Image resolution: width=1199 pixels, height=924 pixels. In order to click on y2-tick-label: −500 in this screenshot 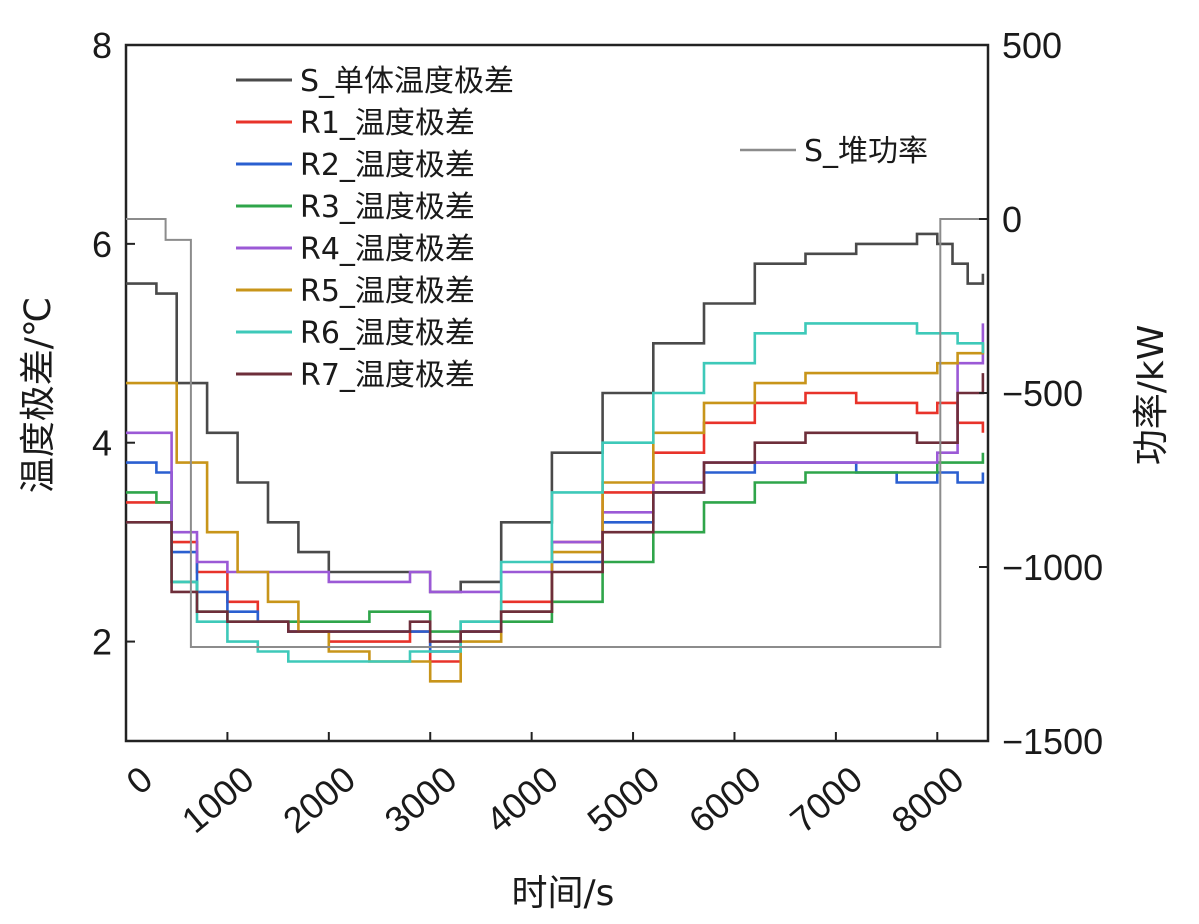, I will do `click(1042, 393)`.